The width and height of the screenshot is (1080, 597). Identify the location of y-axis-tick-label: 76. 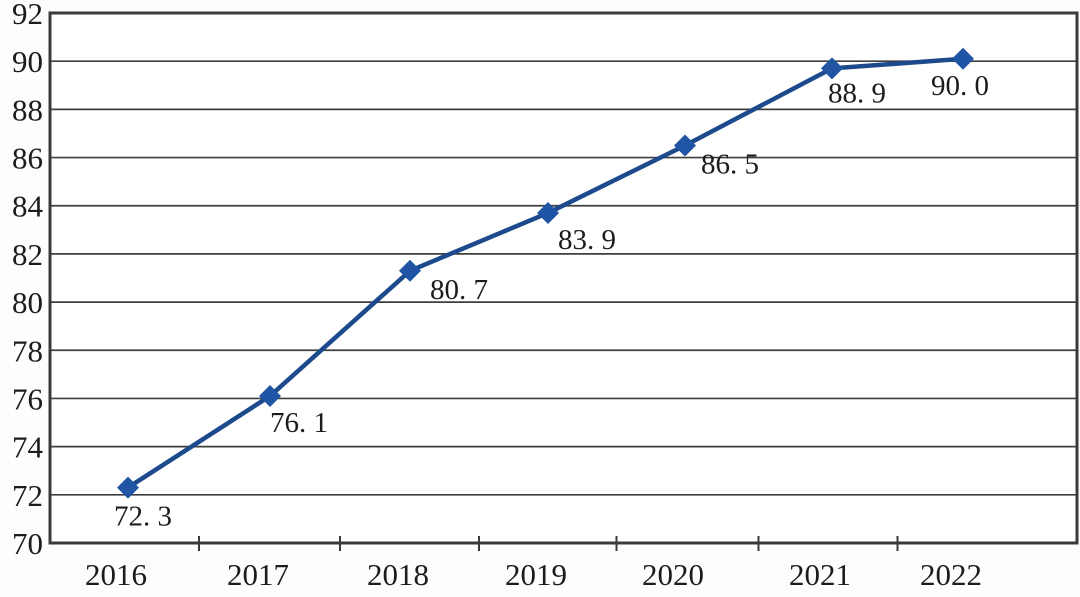
(27, 398).